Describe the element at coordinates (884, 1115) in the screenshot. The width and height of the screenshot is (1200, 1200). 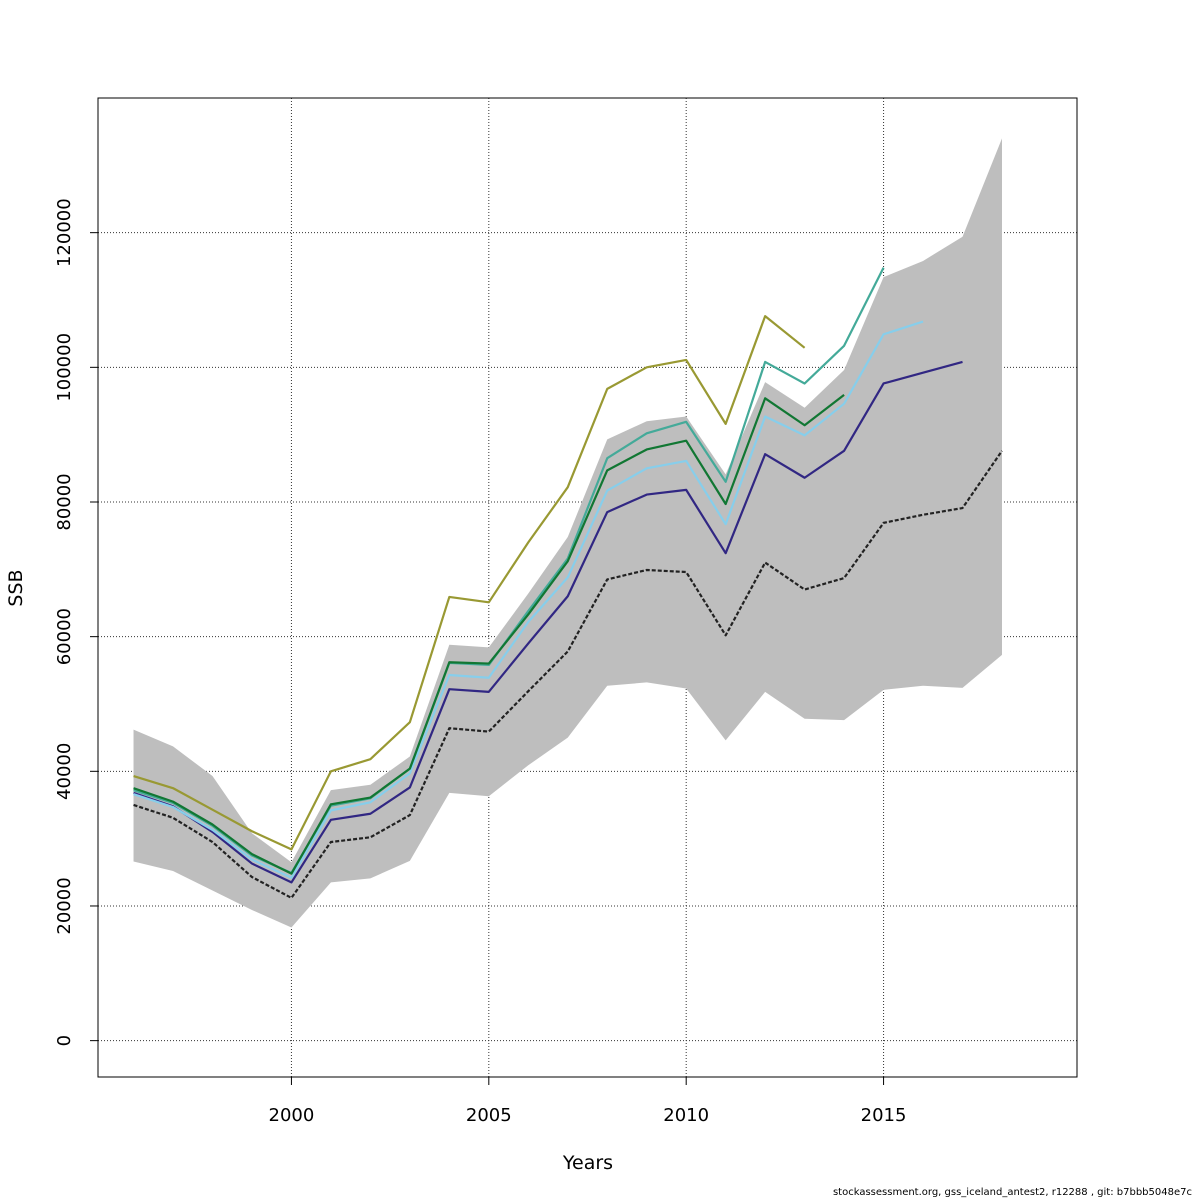
I see `x-tick-label: 2015` at that location.